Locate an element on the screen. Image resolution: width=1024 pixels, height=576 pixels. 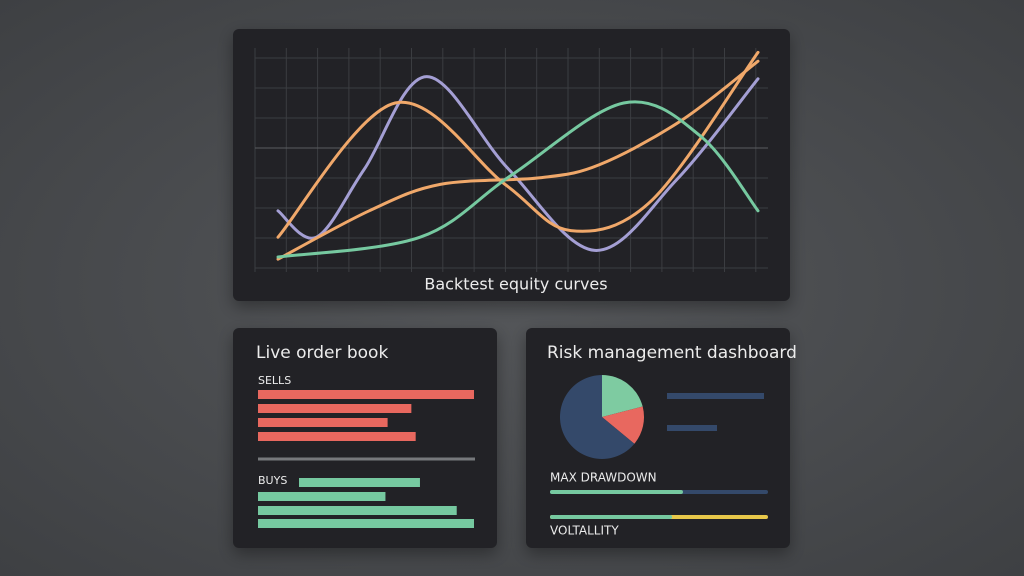
section-label: SELLS is located at coordinates (274, 380).